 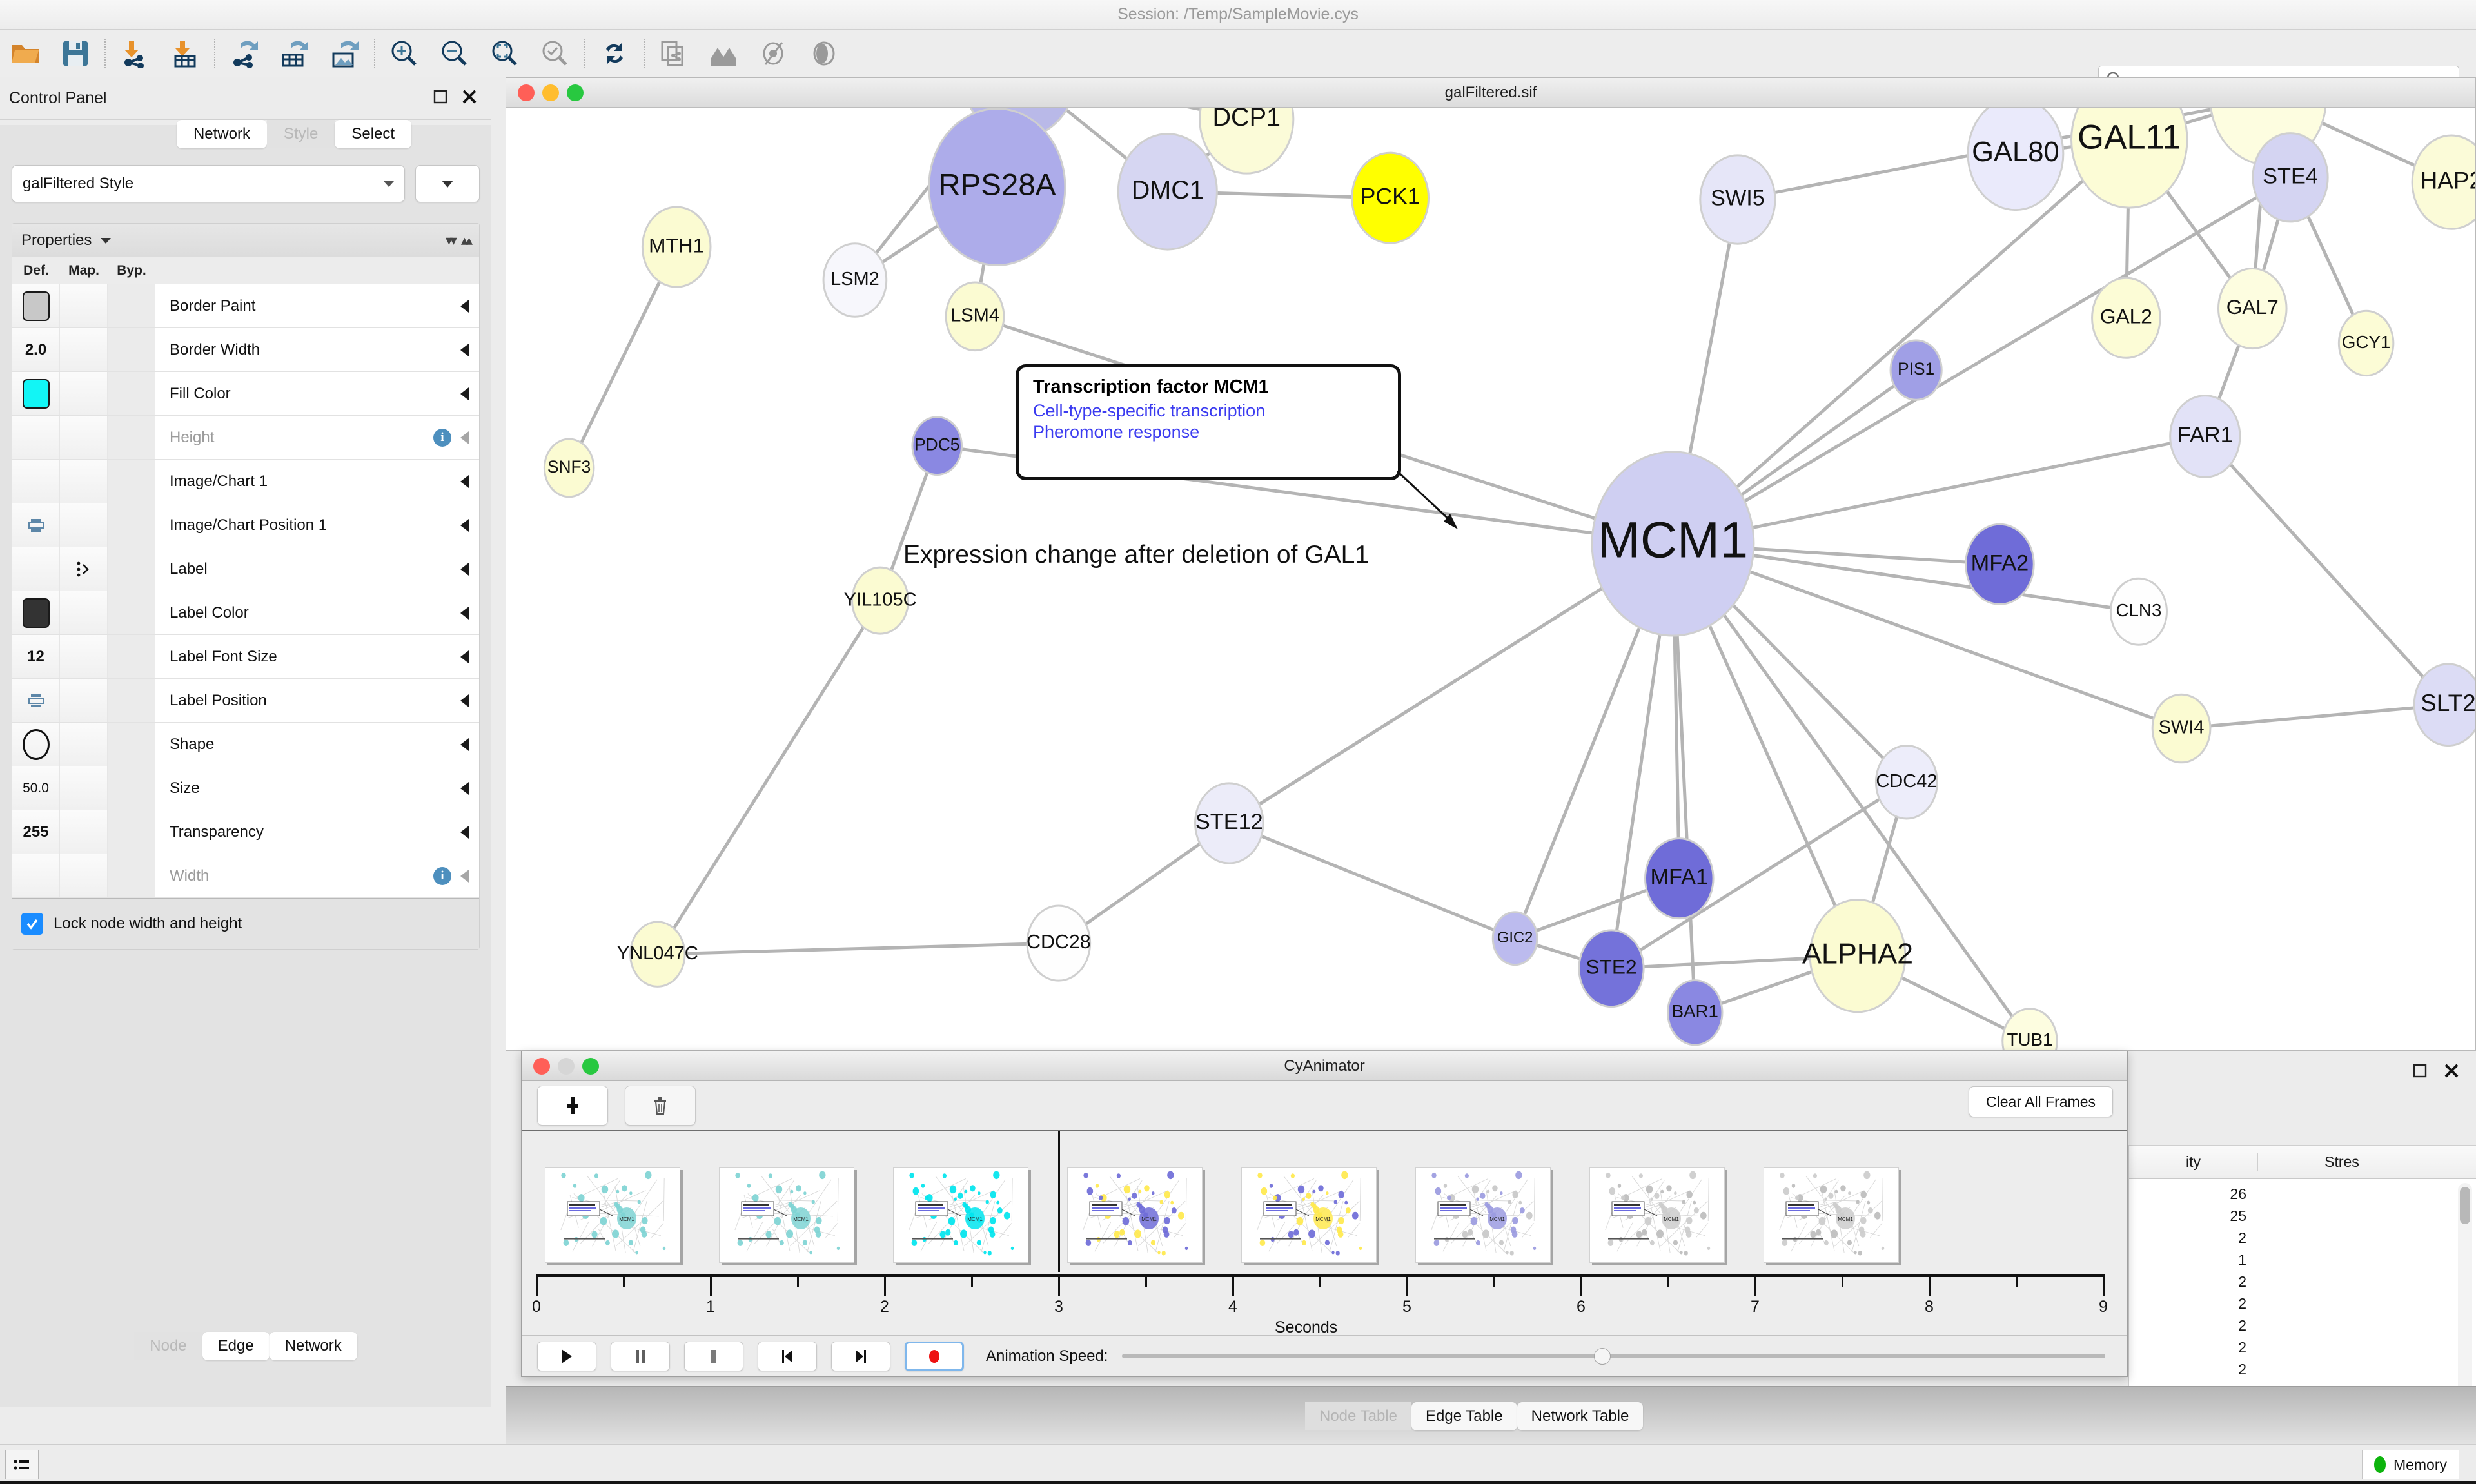 I want to click on play-button, so click(x=566, y=1356).